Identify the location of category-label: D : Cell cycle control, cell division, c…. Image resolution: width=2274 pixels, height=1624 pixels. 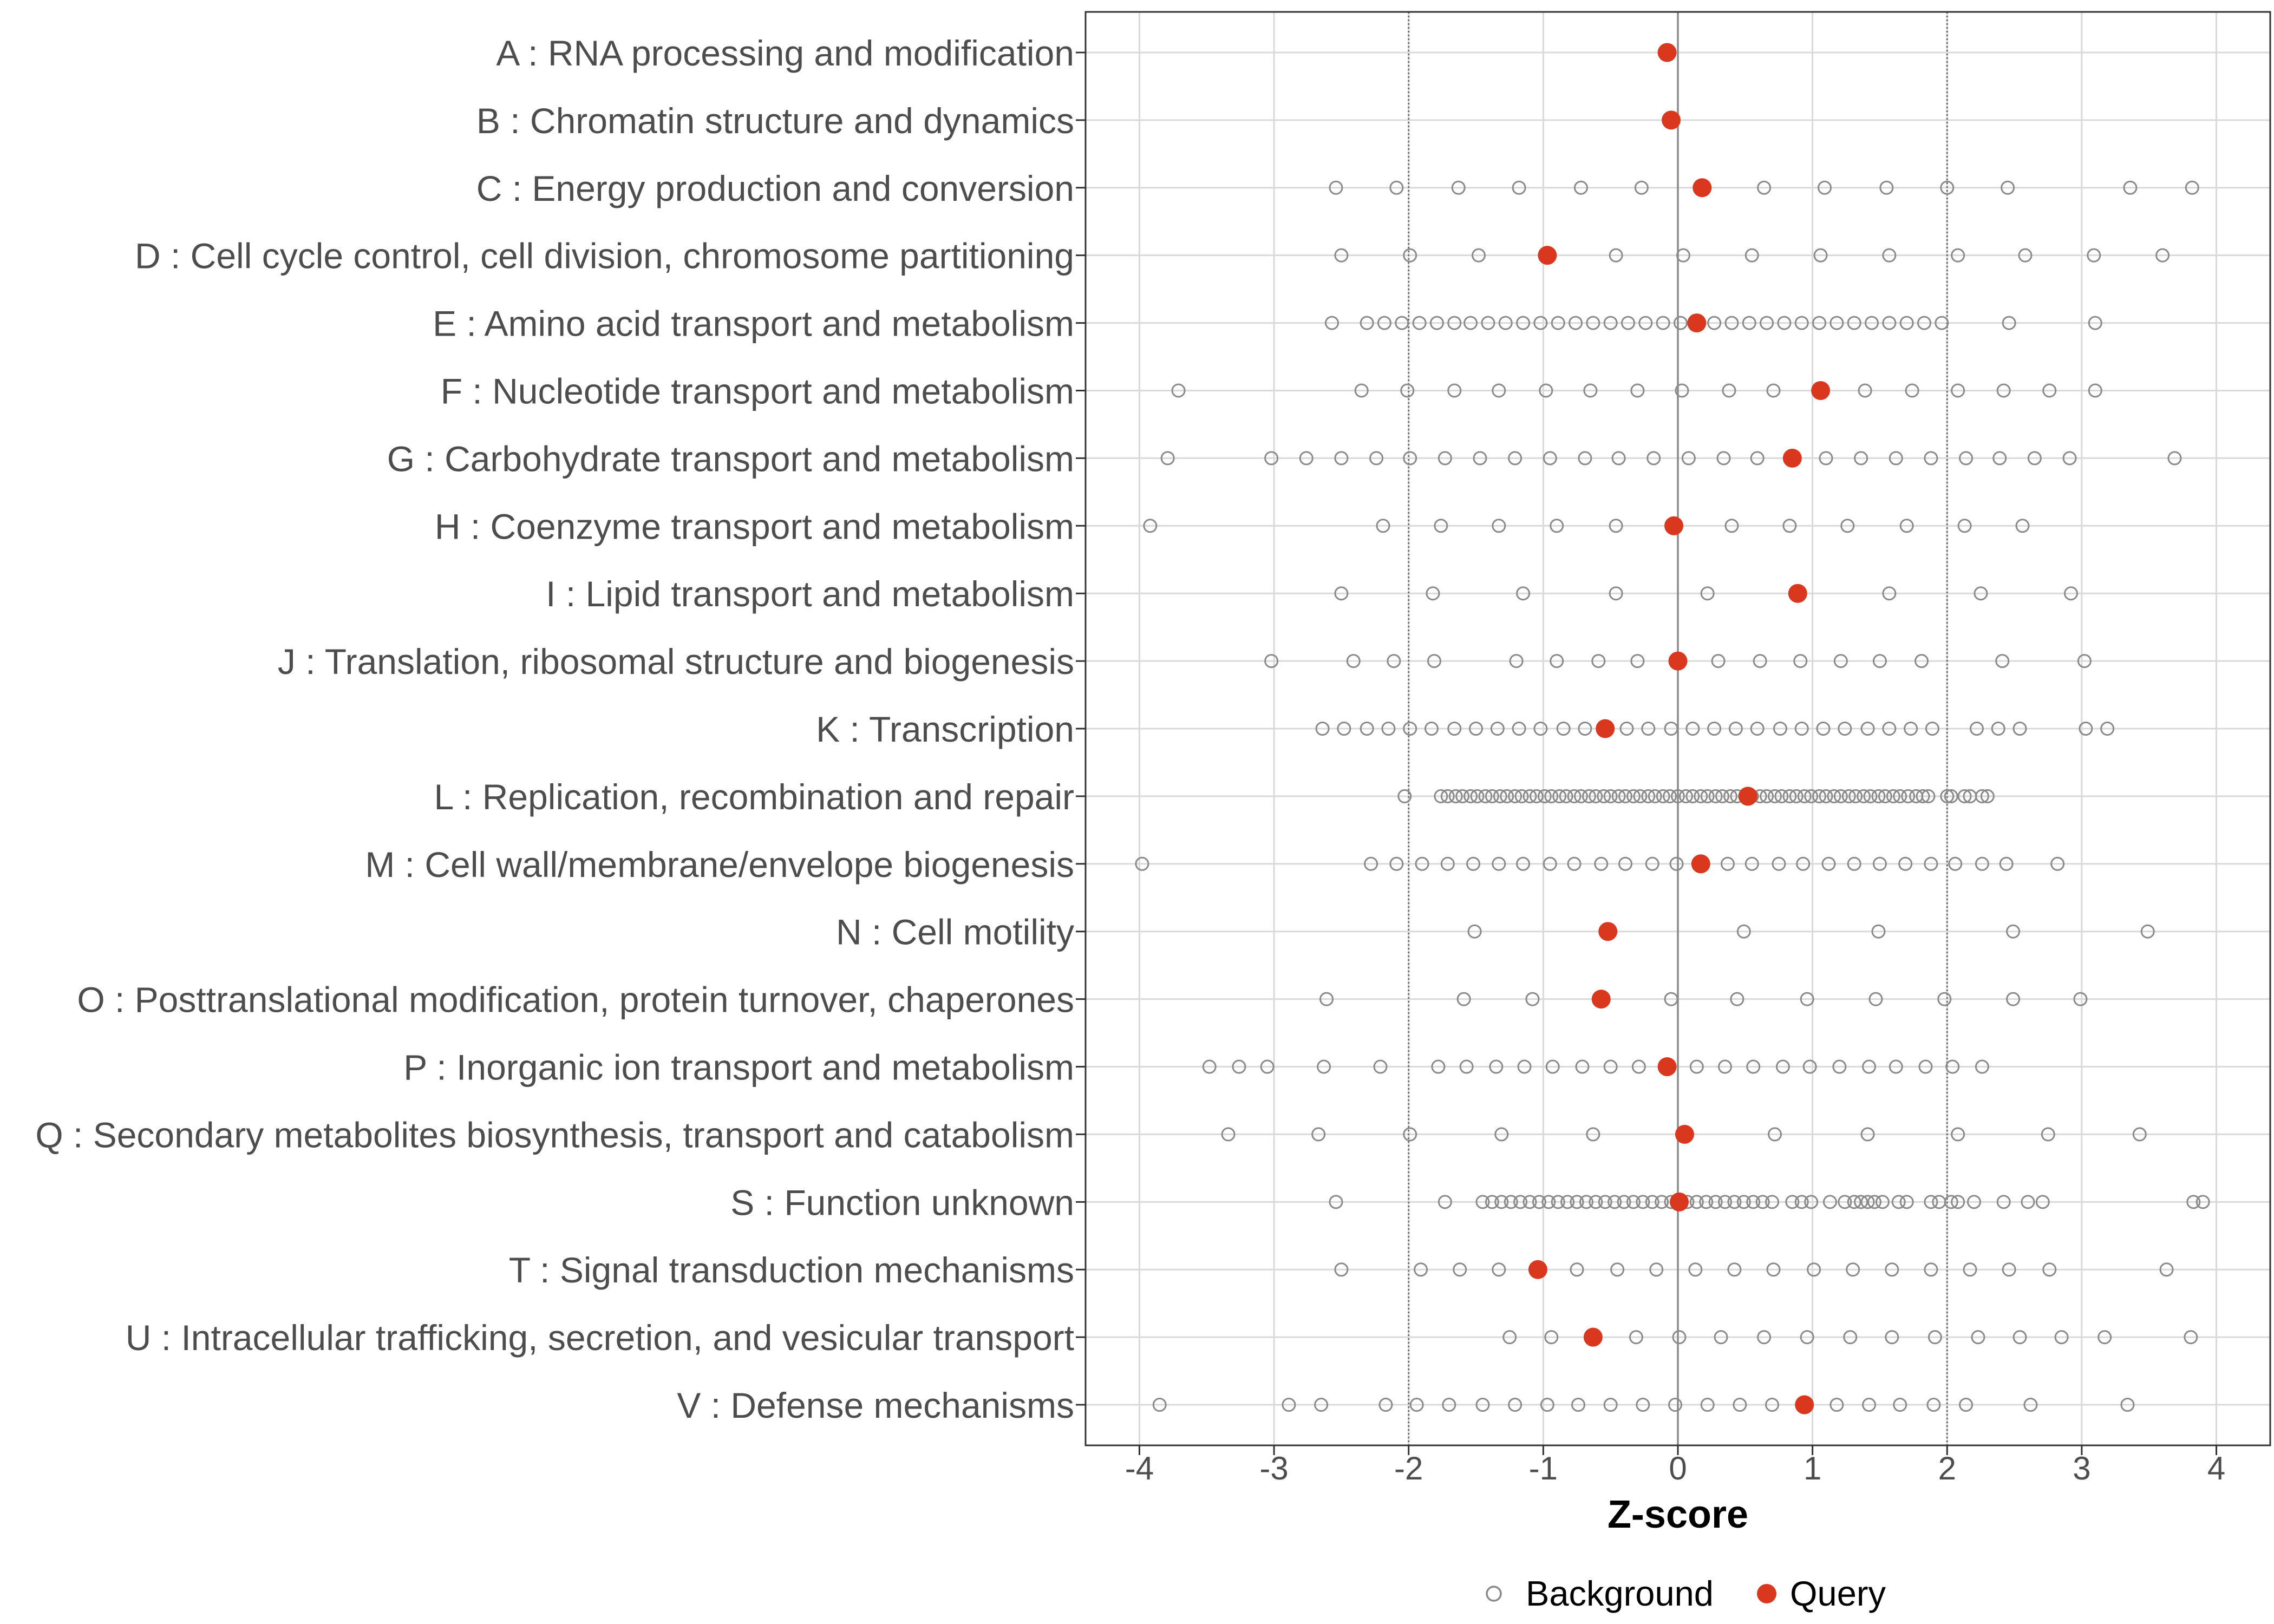
(605, 256).